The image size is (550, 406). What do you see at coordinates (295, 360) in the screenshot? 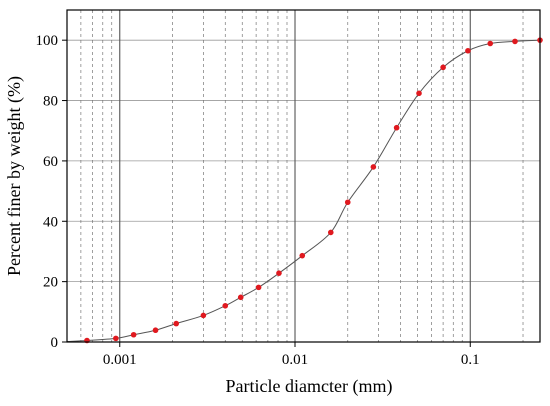
I see `x-tick-label: 0.01` at bounding box center [295, 360].